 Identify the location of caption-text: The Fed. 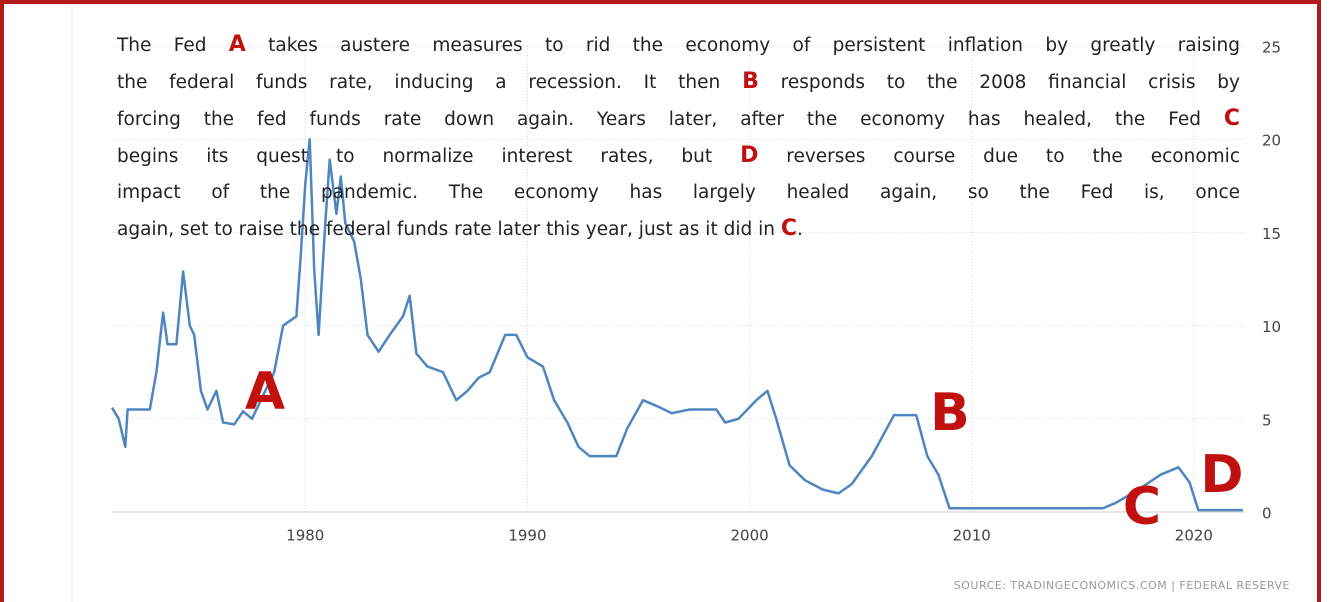
(173, 45).